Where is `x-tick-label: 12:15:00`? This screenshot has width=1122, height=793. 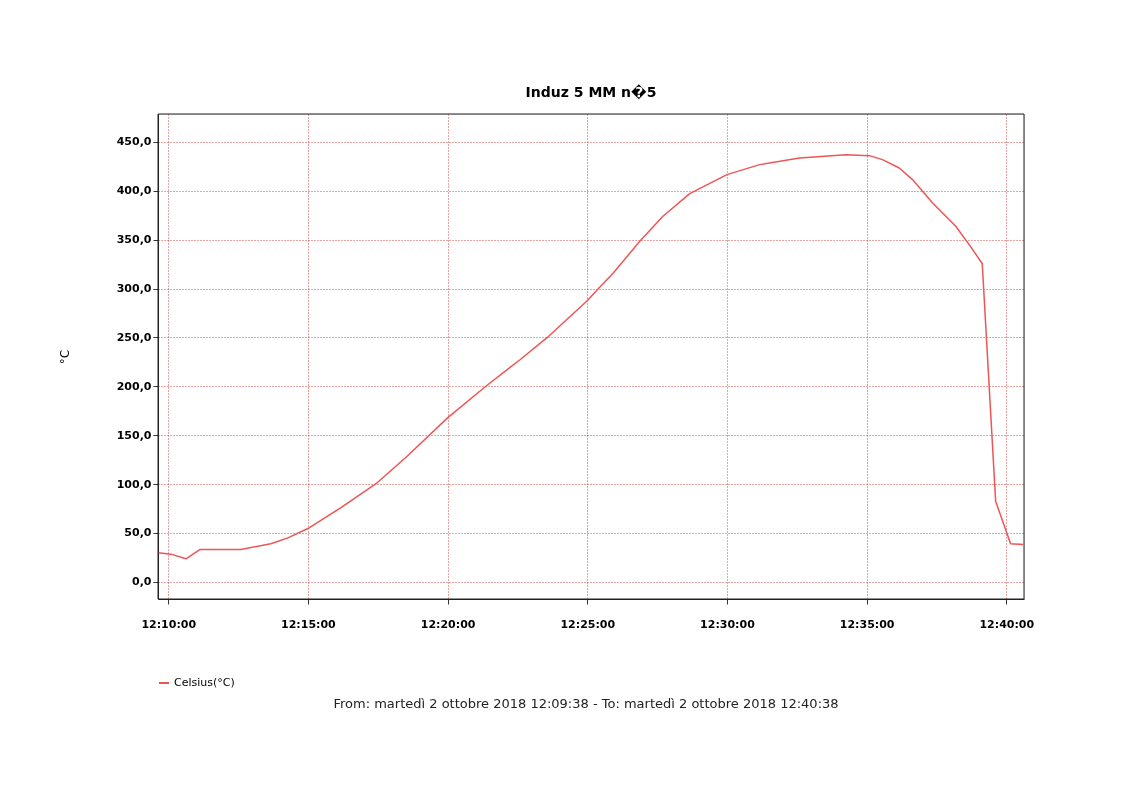
x-tick-label: 12:15:00 is located at coordinates (309, 624).